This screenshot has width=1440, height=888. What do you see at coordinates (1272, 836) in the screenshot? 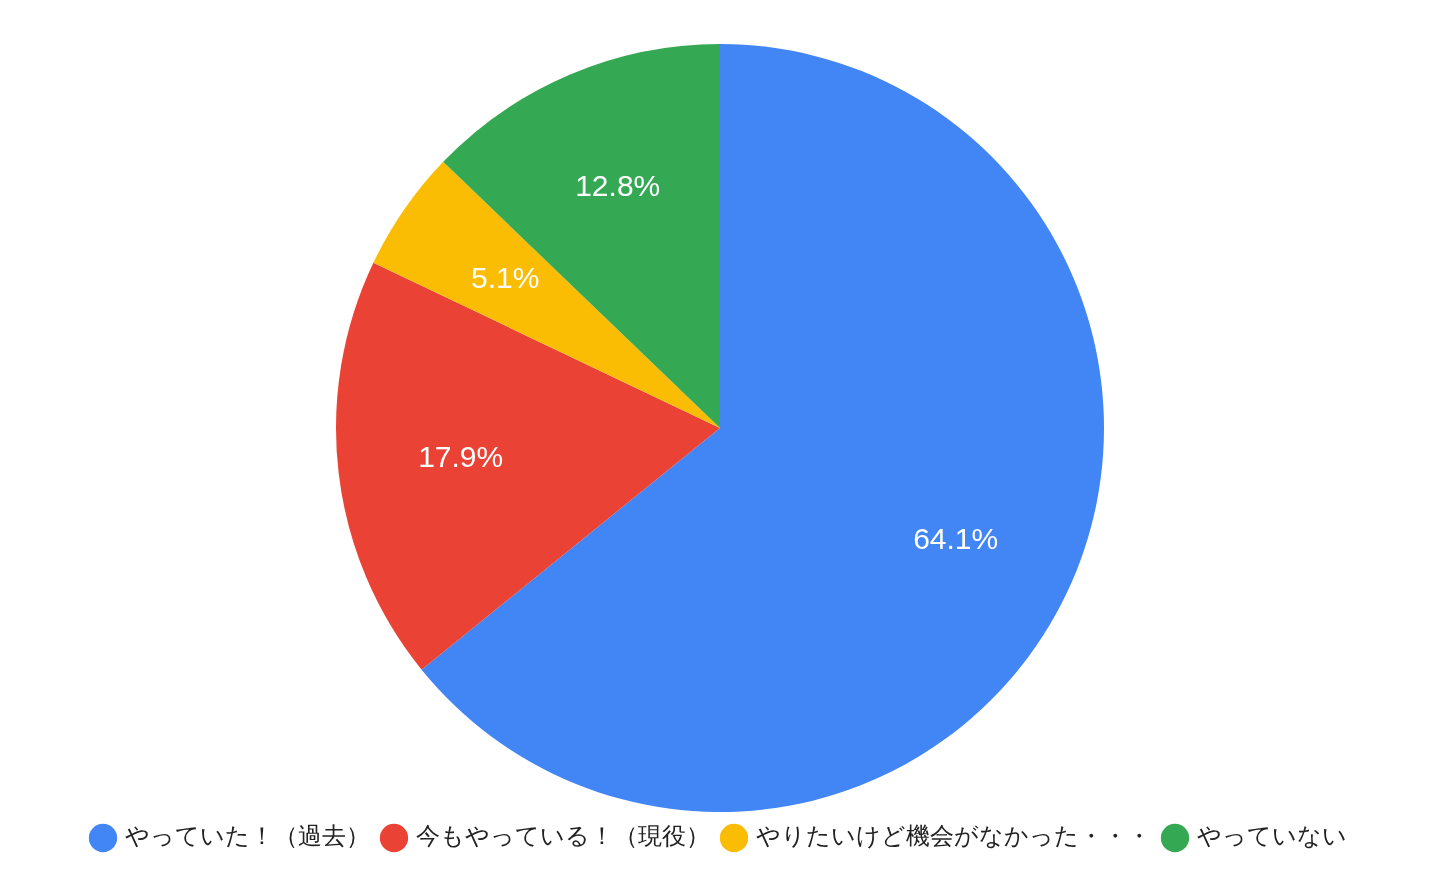
I see `legend-label: やっていない` at bounding box center [1272, 836].